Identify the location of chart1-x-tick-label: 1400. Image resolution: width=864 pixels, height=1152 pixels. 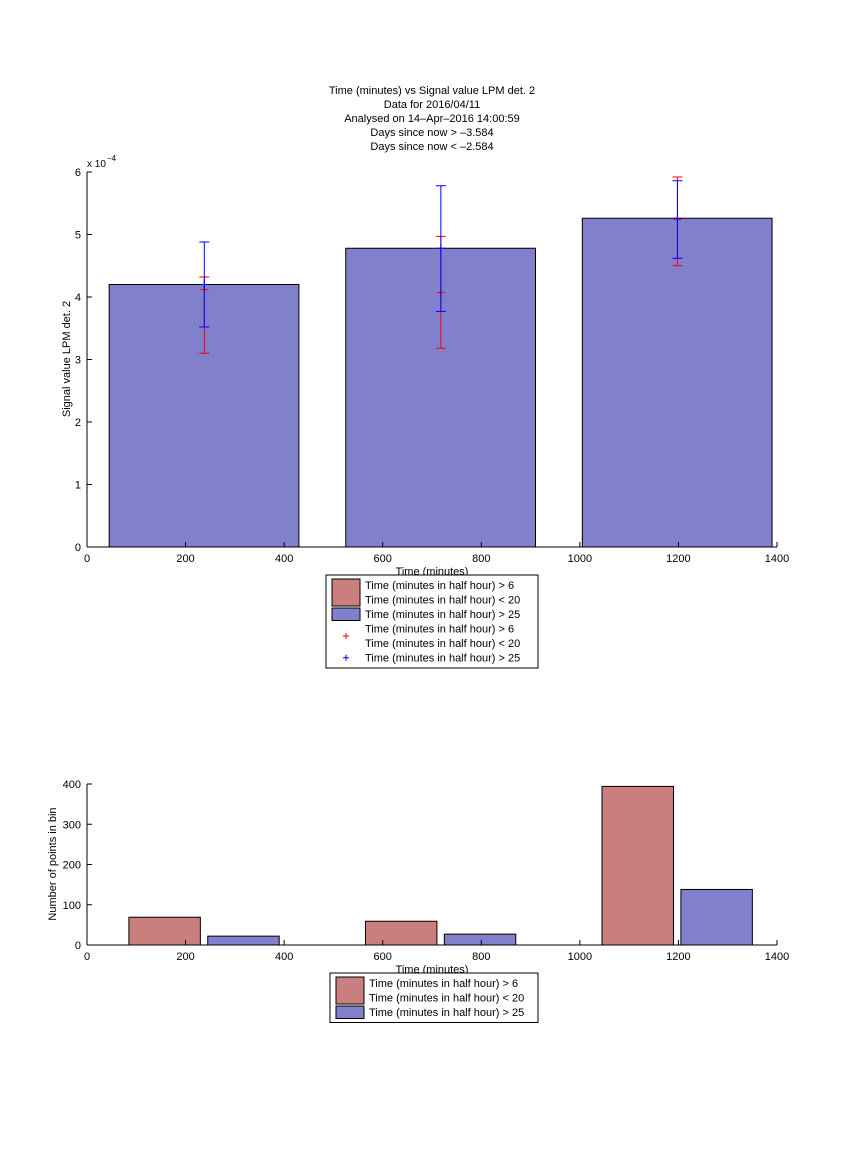
(777, 559).